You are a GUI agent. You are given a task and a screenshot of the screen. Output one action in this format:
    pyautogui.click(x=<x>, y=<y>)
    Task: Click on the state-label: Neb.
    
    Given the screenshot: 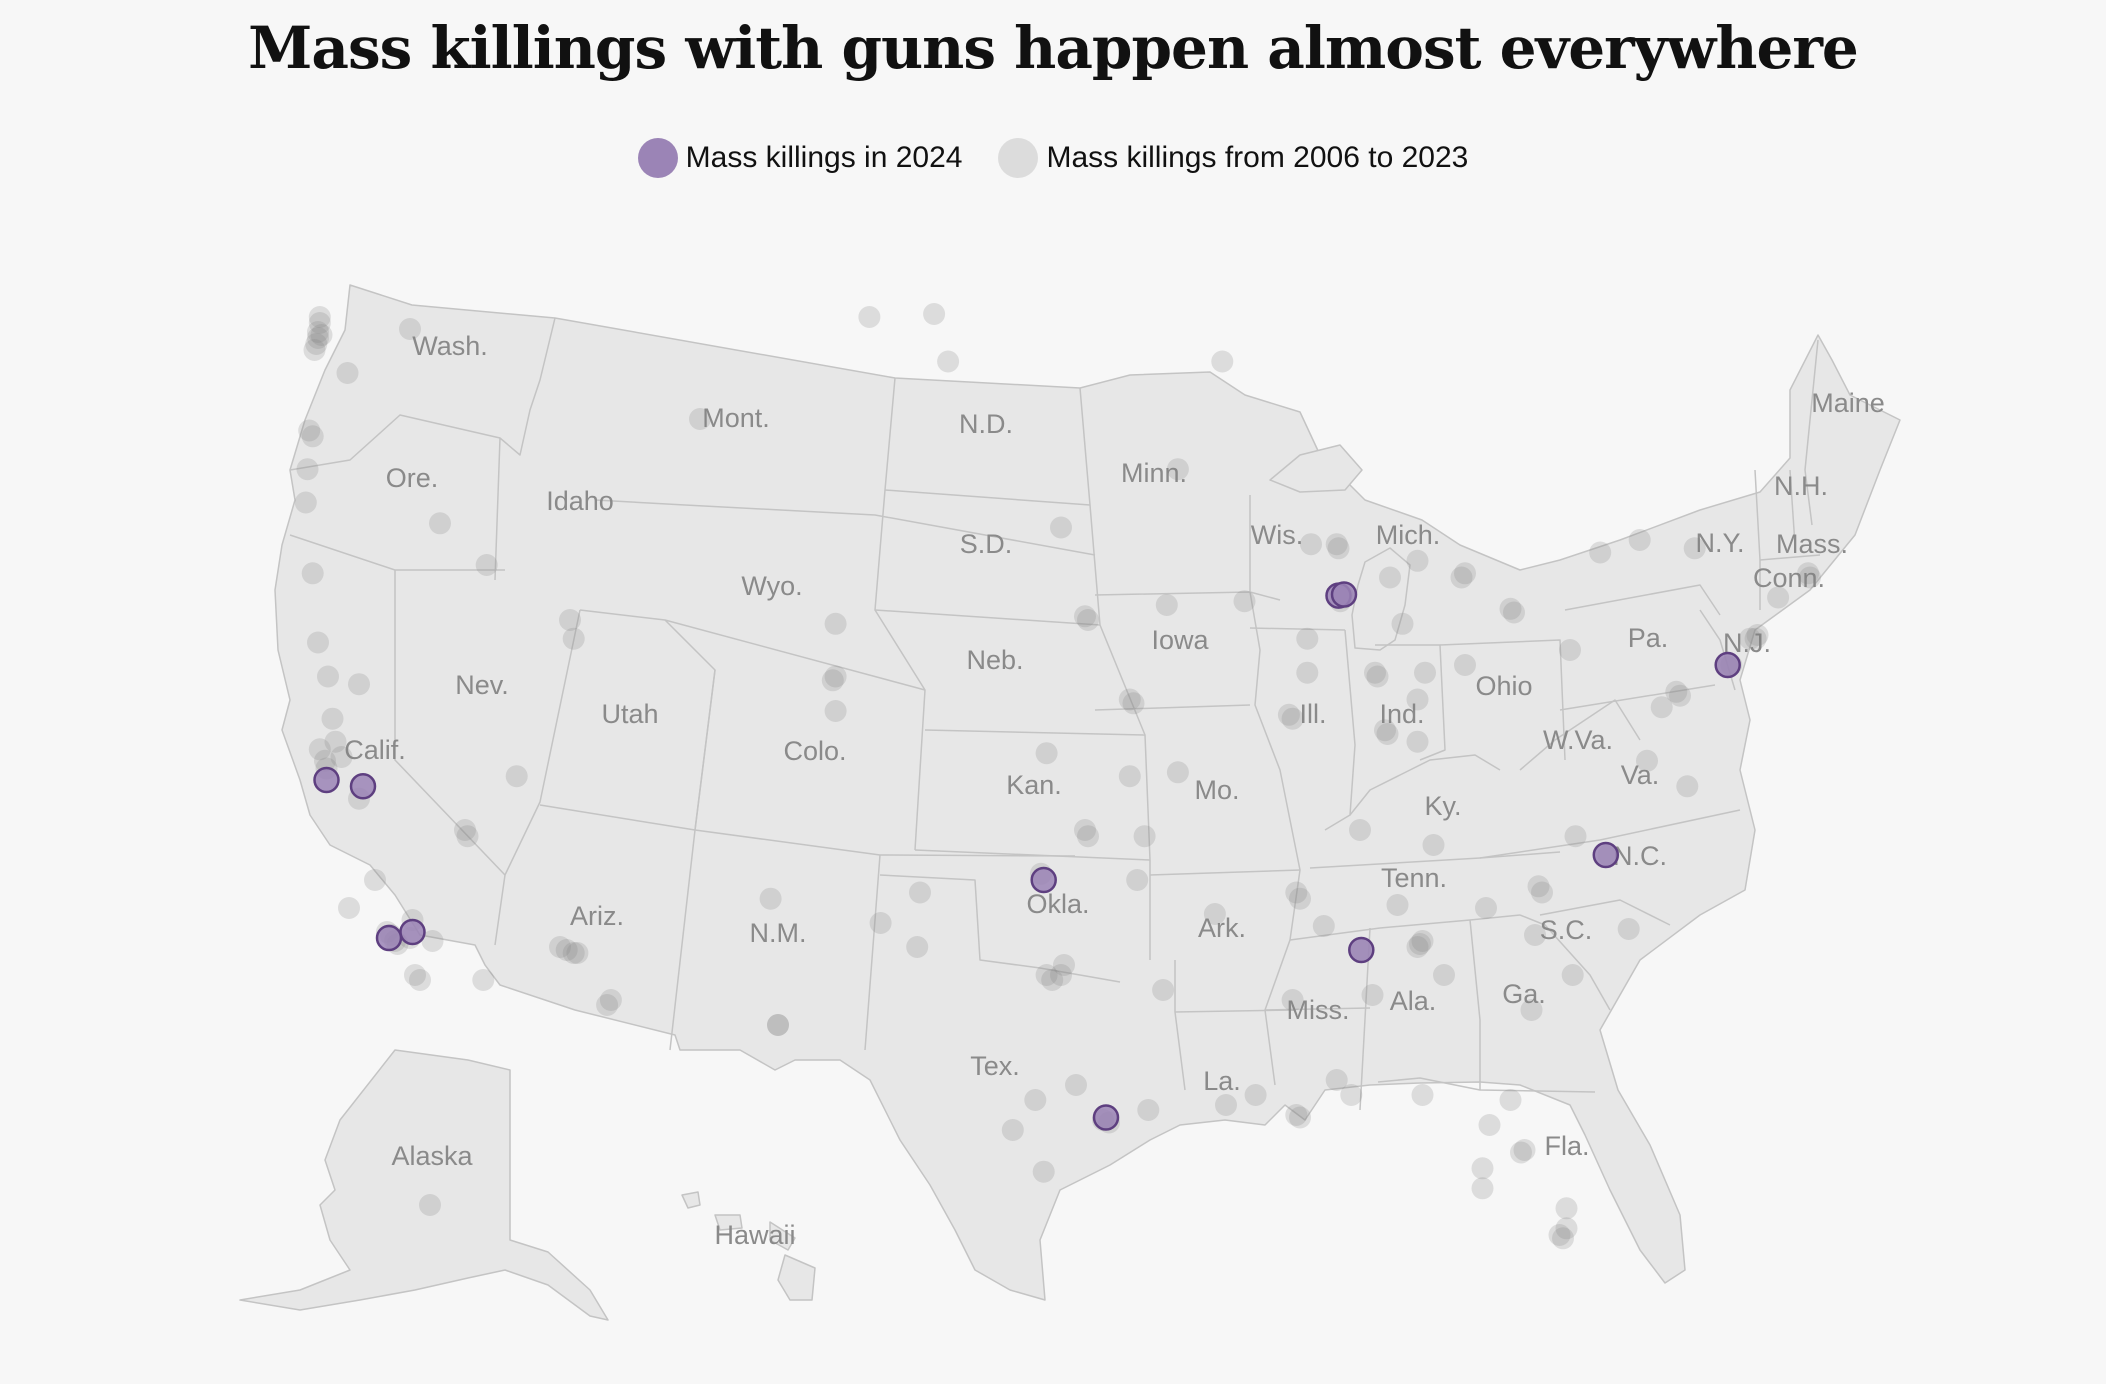 What is the action you would take?
    pyautogui.click(x=994, y=660)
    